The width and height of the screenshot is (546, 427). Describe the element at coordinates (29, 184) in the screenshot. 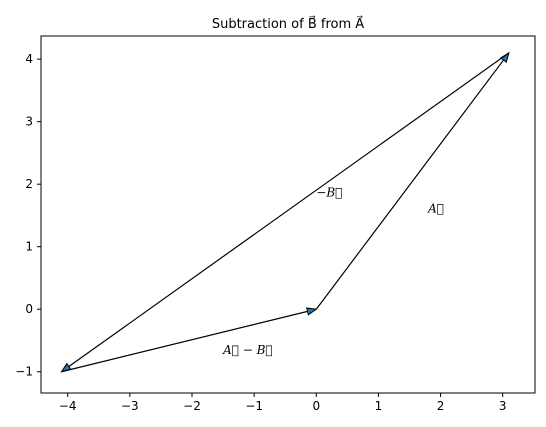

I see `y-tick-label: 2` at that location.